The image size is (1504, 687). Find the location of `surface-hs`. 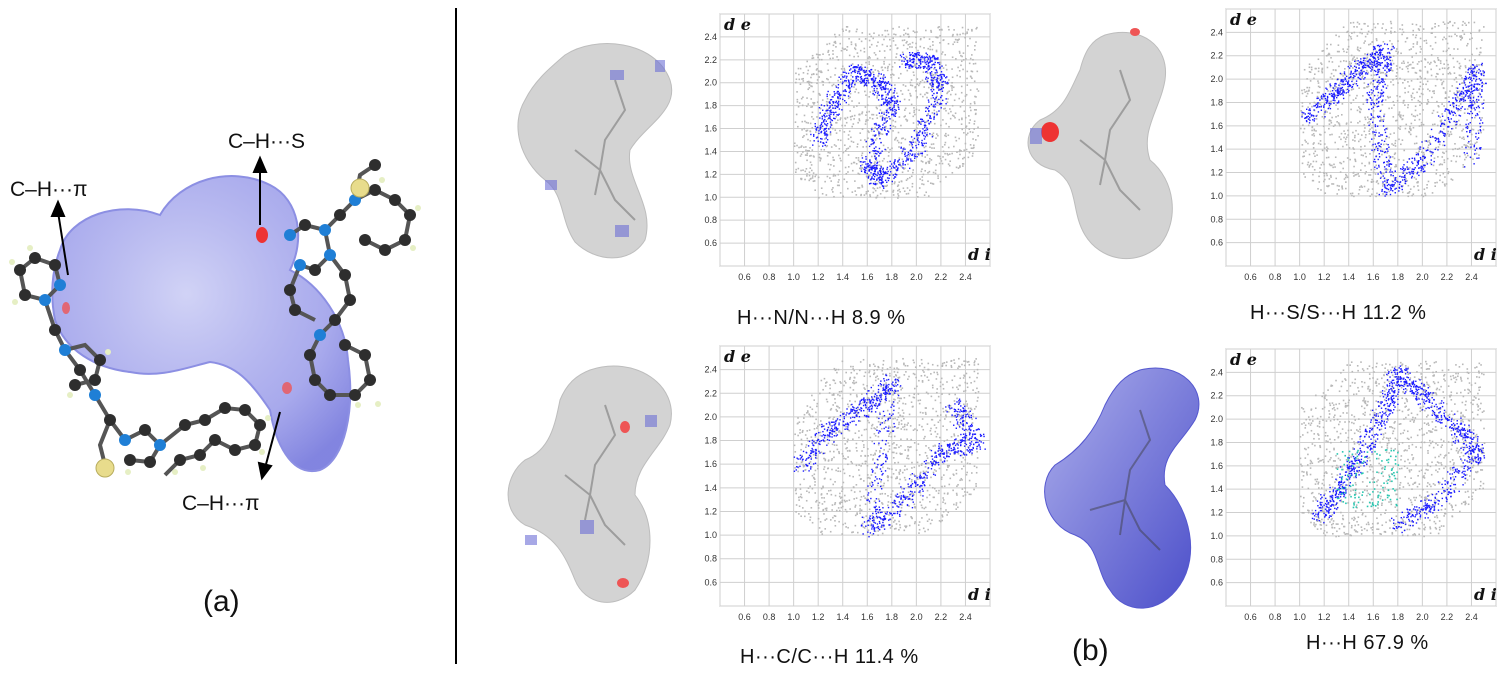

surface-hs is located at coordinates (1102, 145).